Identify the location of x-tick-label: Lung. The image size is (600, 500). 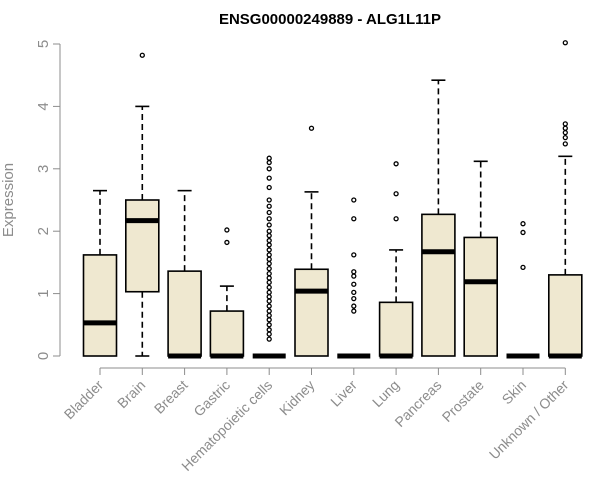
(385, 393).